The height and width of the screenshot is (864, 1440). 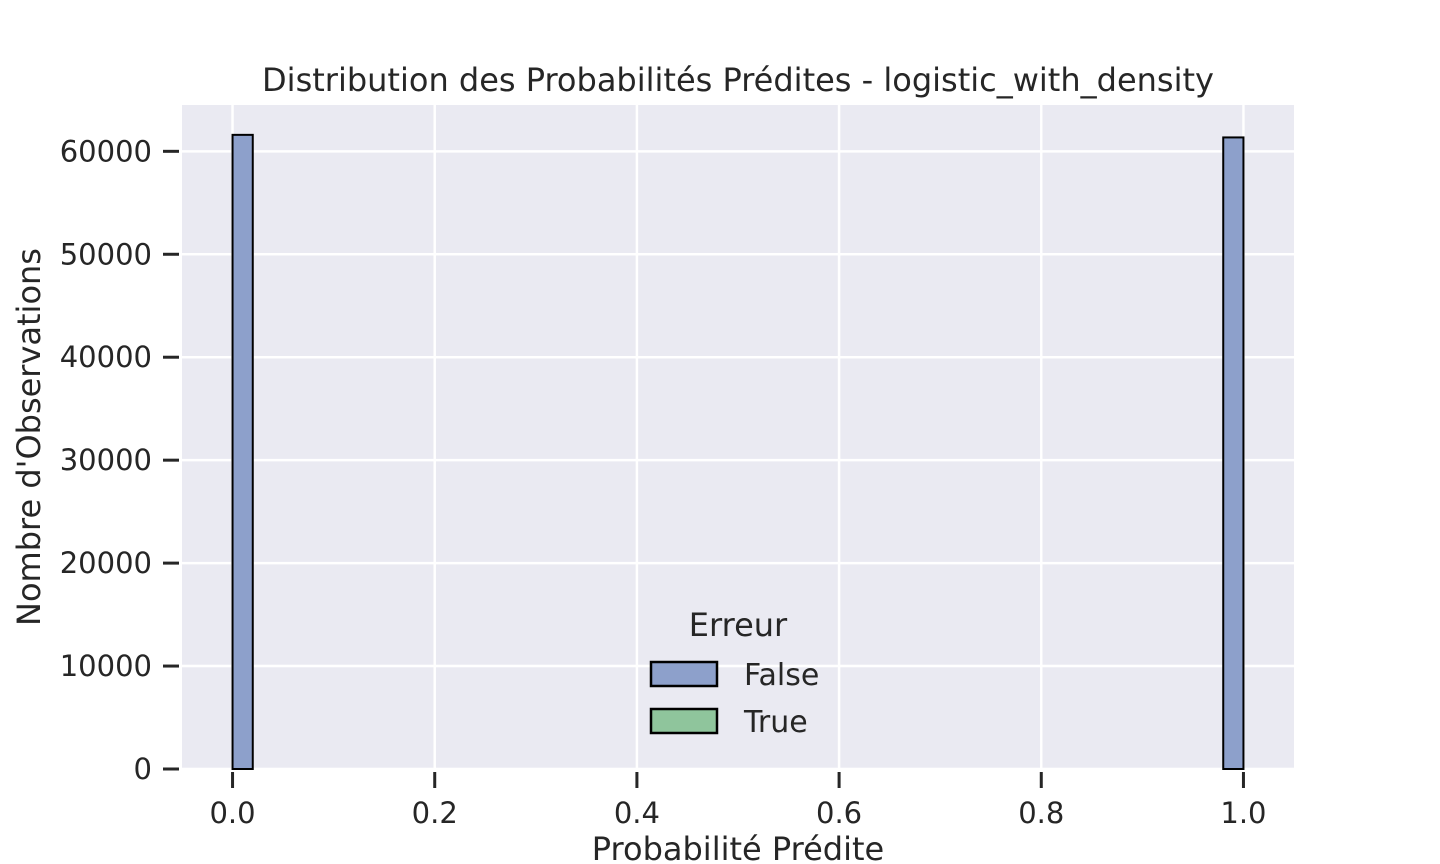 What do you see at coordinates (106, 254) in the screenshot?
I see `y-tick-label: 50000` at bounding box center [106, 254].